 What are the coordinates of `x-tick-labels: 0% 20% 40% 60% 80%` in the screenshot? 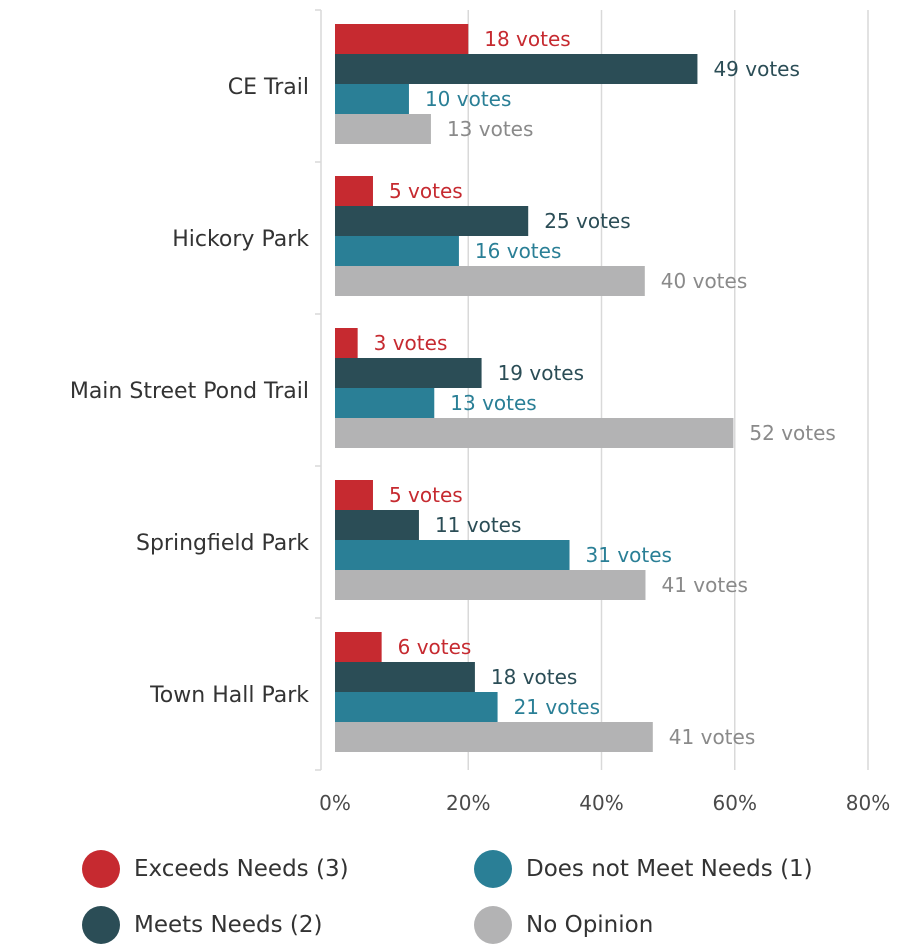 It's located at (604, 803).